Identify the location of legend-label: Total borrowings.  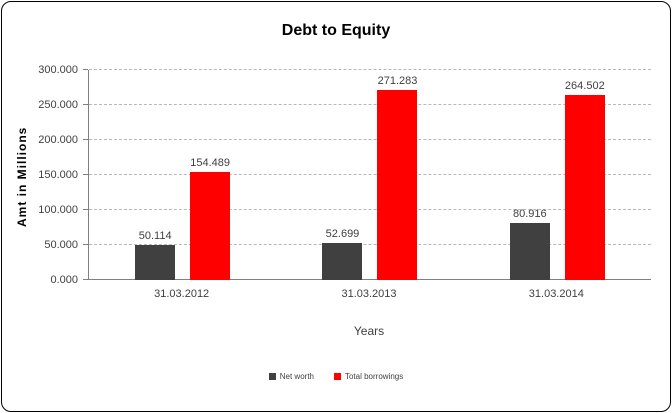
(374, 376).